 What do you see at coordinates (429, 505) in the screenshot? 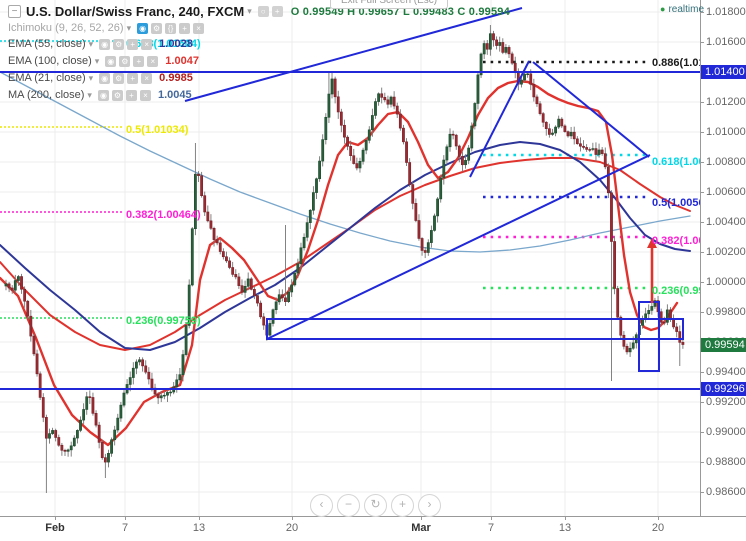
I see `scroll-right-button: ›` at bounding box center [429, 505].